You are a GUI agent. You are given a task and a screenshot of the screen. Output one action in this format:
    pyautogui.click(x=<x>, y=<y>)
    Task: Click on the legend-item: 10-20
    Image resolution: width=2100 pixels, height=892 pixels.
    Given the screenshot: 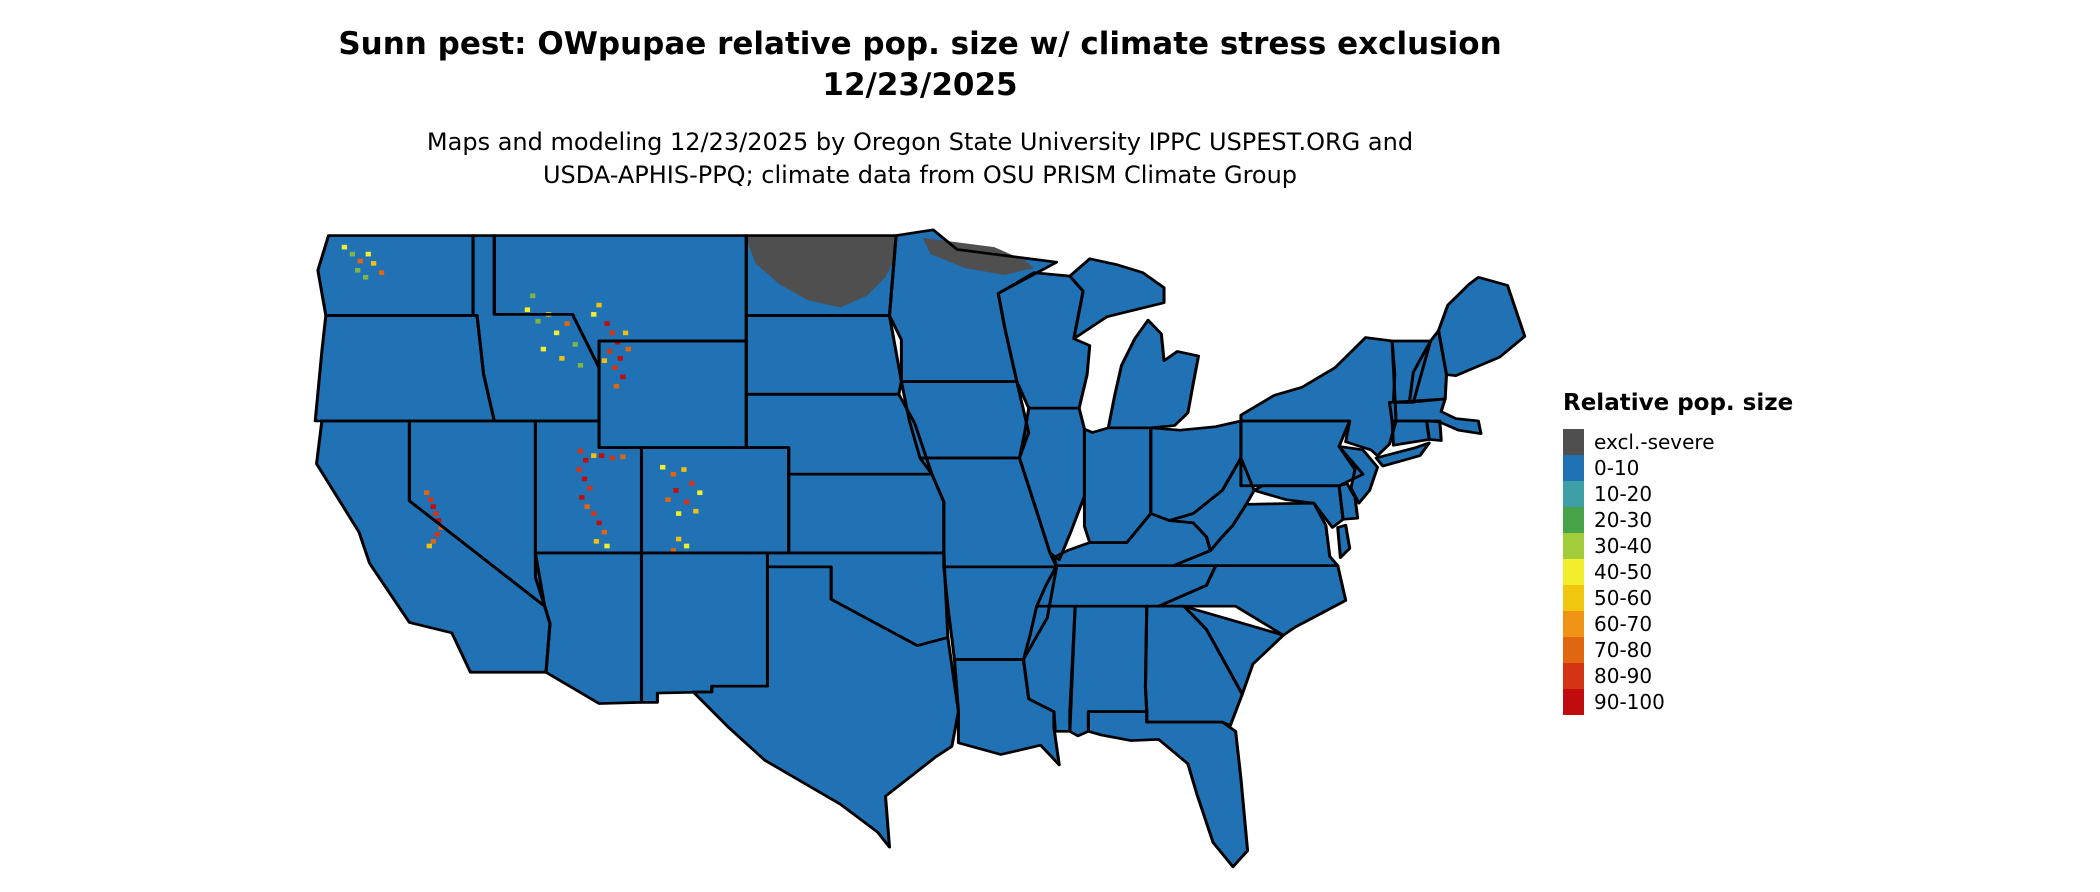 What is the action you would take?
    pyautogui.click(x=1678, y=494)
    